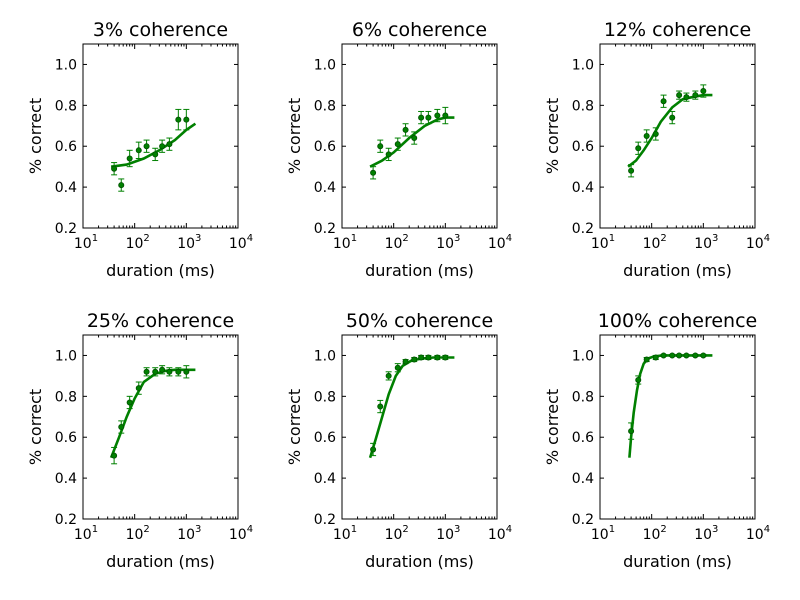 This screenshot has height=600, width=800. I want to click on fit-curve, so click(670, 406).